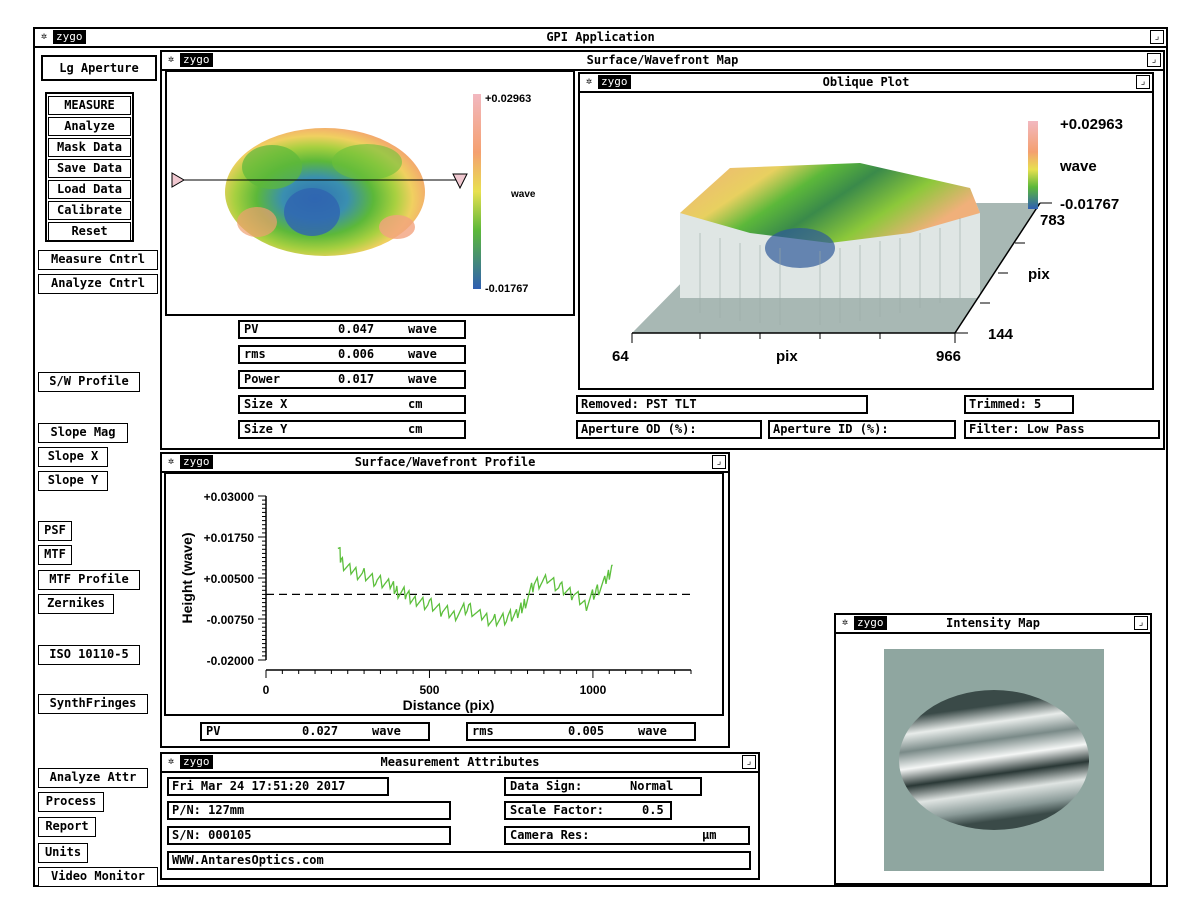  I want to click on analyze-button: Analyze, so click(89, 126).